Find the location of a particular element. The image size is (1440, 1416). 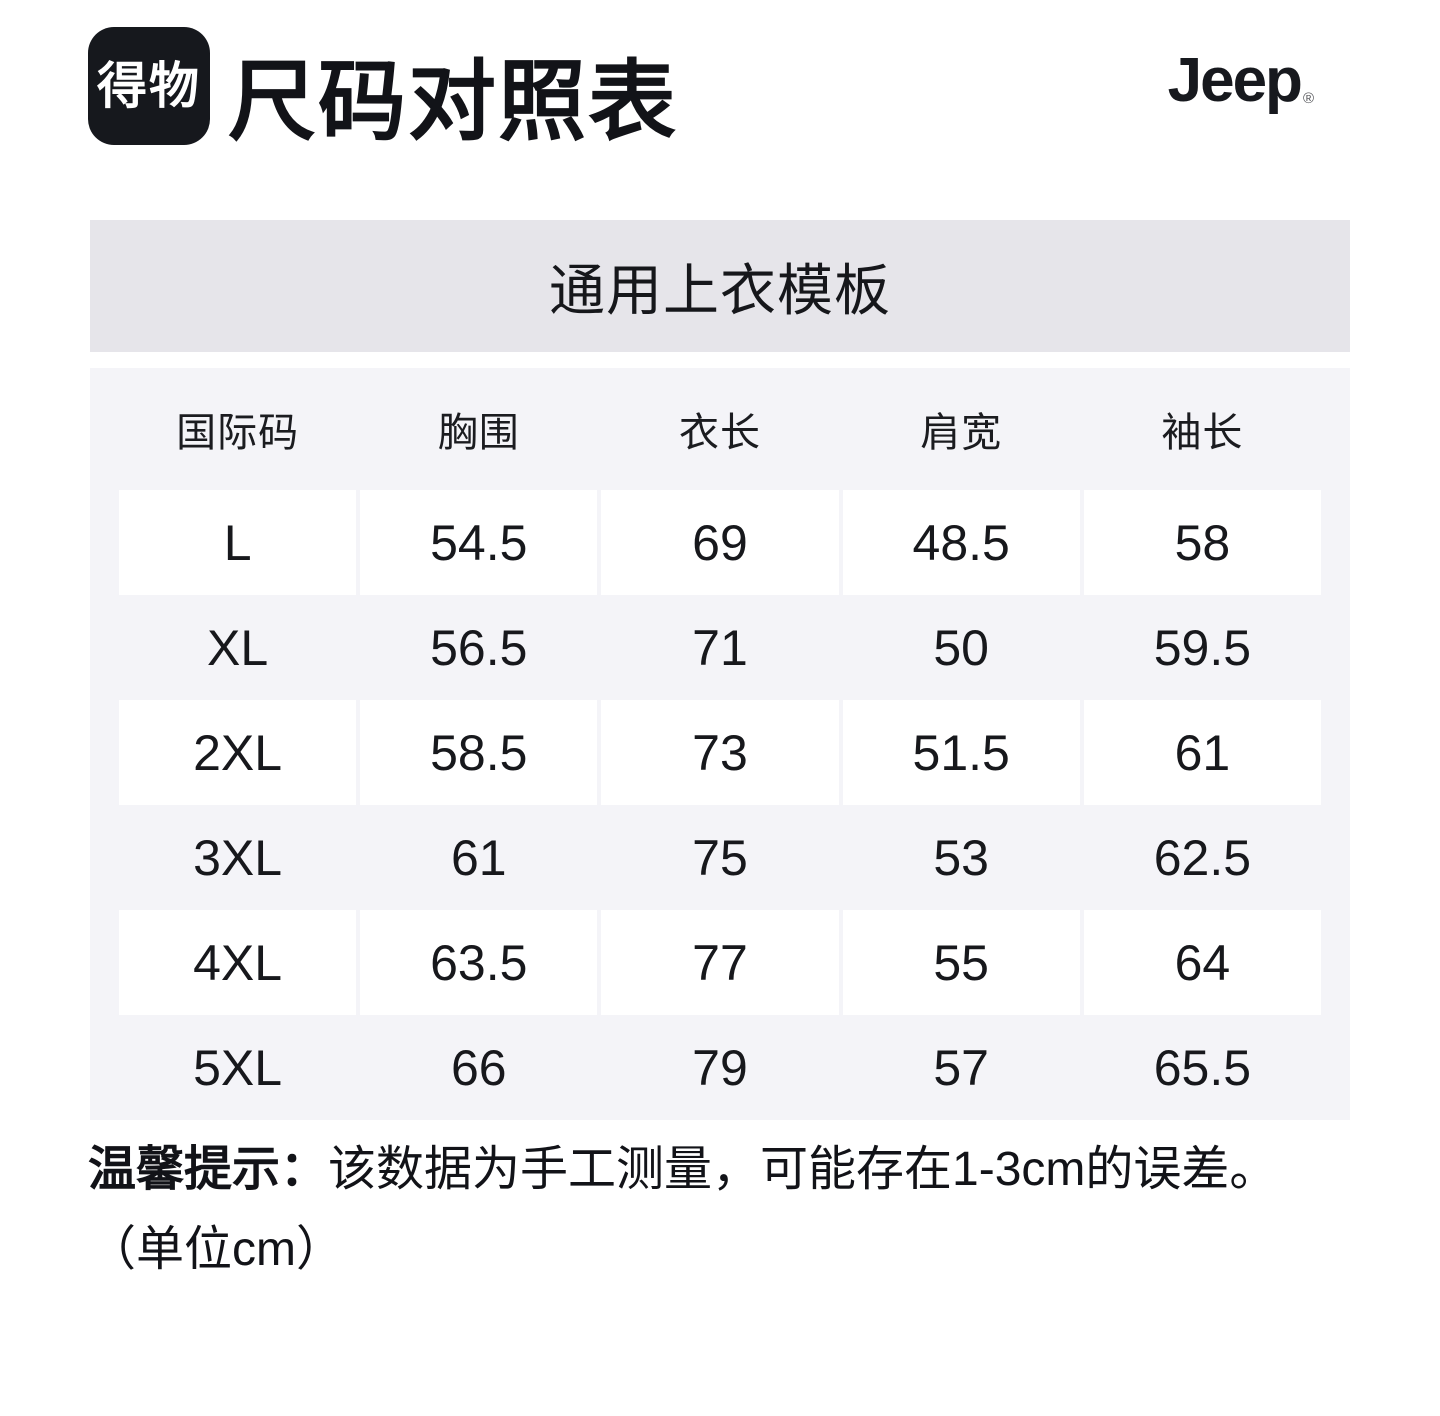

size-label-cell: 5XL is located at coordinates (238, 1067).